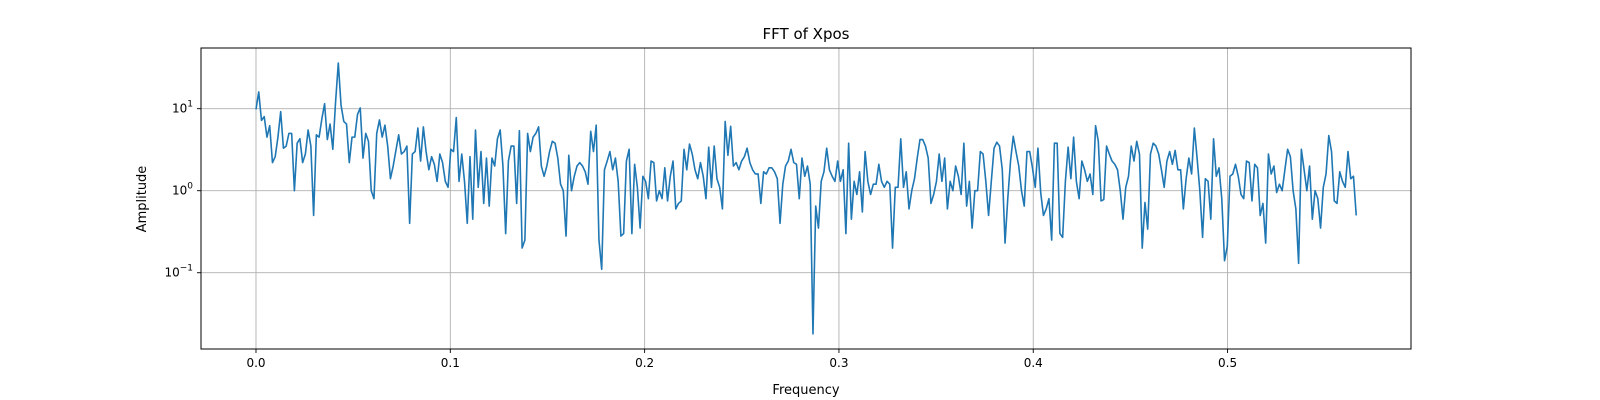 The width and height of the screenshot is (1600, 400). What do you see at coordinates (186, 269) in the screenshot?
I see `y-tick-exponent: −1` at bounding box center [186, 269].